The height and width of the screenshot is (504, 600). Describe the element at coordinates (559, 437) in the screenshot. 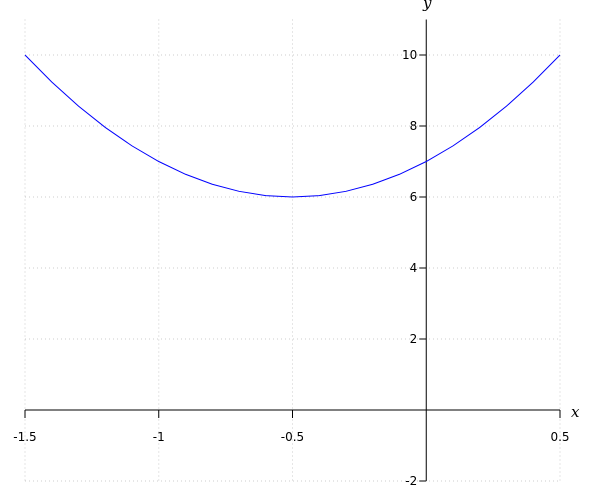

I see `x-tick-label: 0.5` at that location.